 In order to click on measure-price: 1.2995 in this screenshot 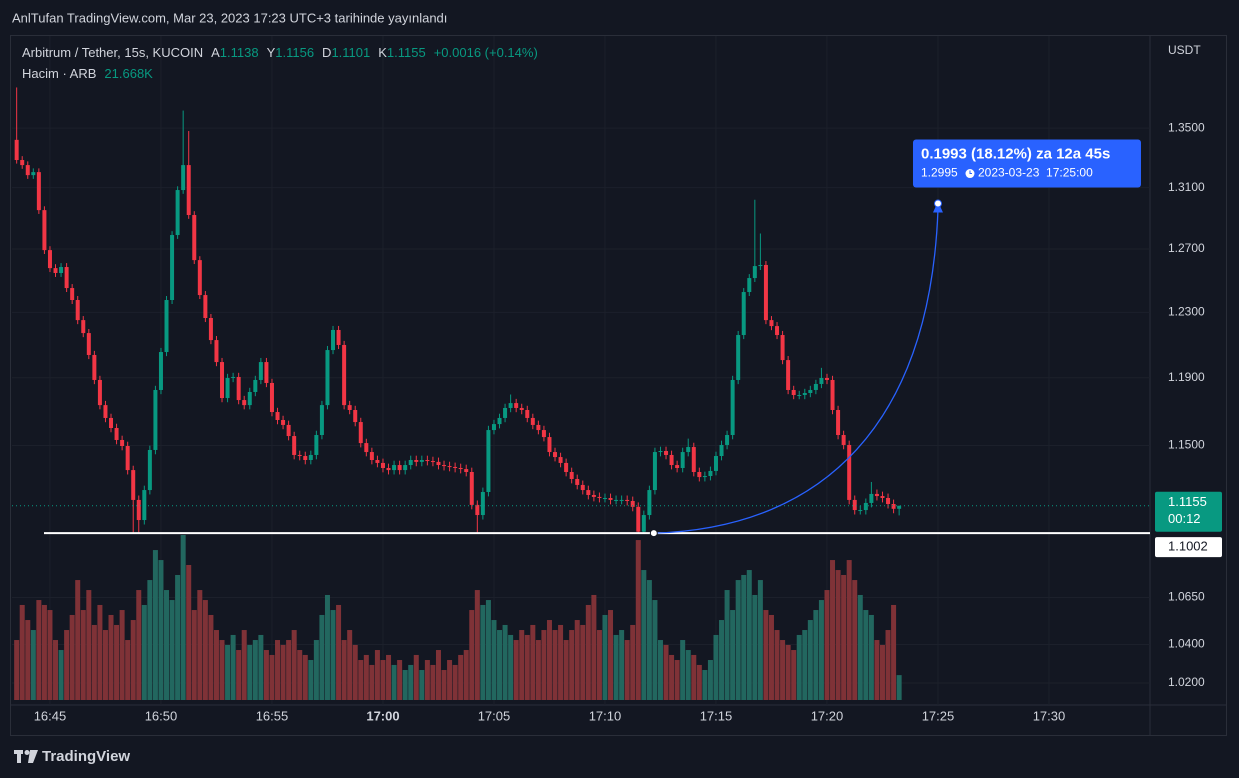, I will do `click(939, 173)`.